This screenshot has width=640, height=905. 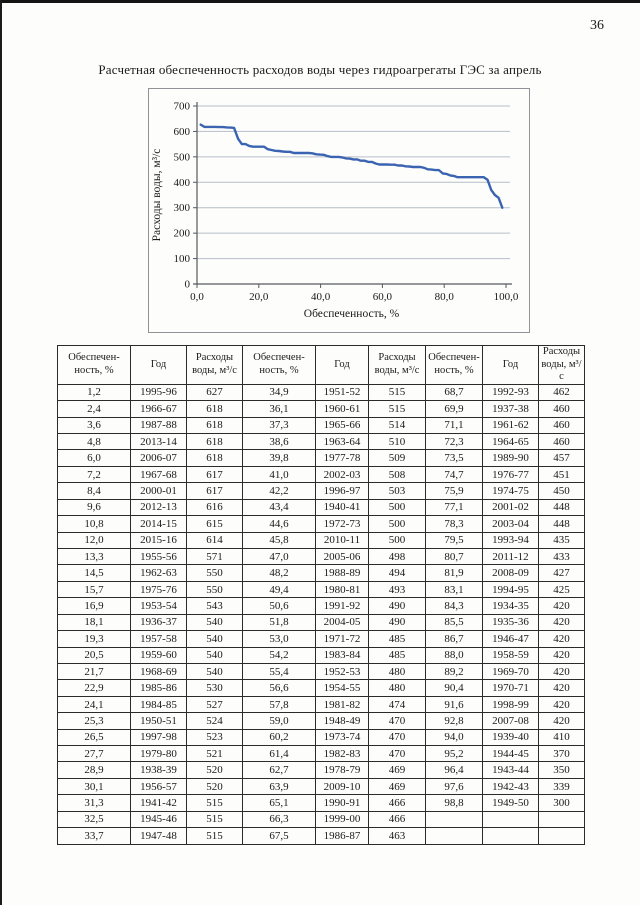 What do you see at coordinates (454, 573) in the screenshot?
I see `table-cell: 81,9` at bounding box center [454, 573].